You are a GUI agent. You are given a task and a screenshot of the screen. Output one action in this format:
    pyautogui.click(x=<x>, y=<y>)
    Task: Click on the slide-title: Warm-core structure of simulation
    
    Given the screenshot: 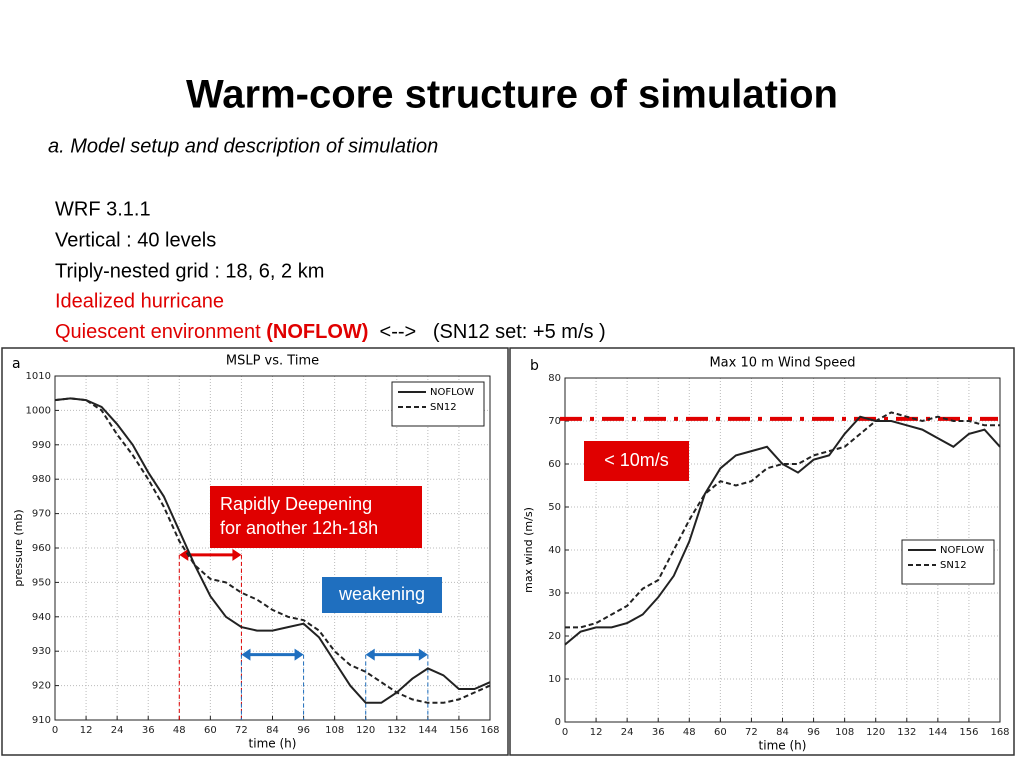 What is the action you would take?
    pyautogui.click(x=512, y=95)
    